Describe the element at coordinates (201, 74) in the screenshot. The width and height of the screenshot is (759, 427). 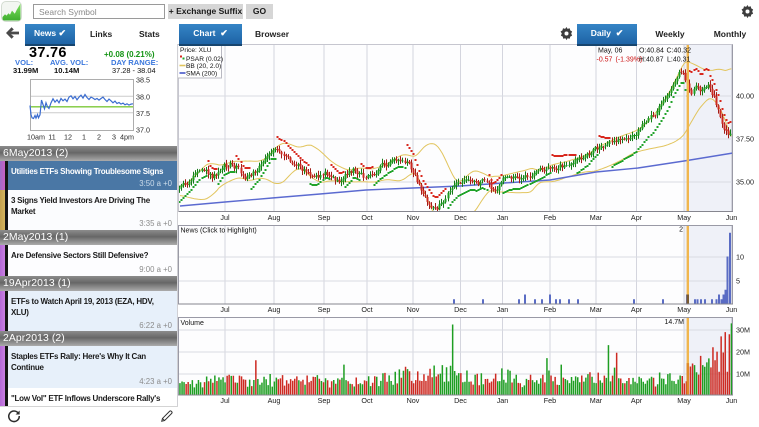
I see `svg-text: SMA (200)` at that location.